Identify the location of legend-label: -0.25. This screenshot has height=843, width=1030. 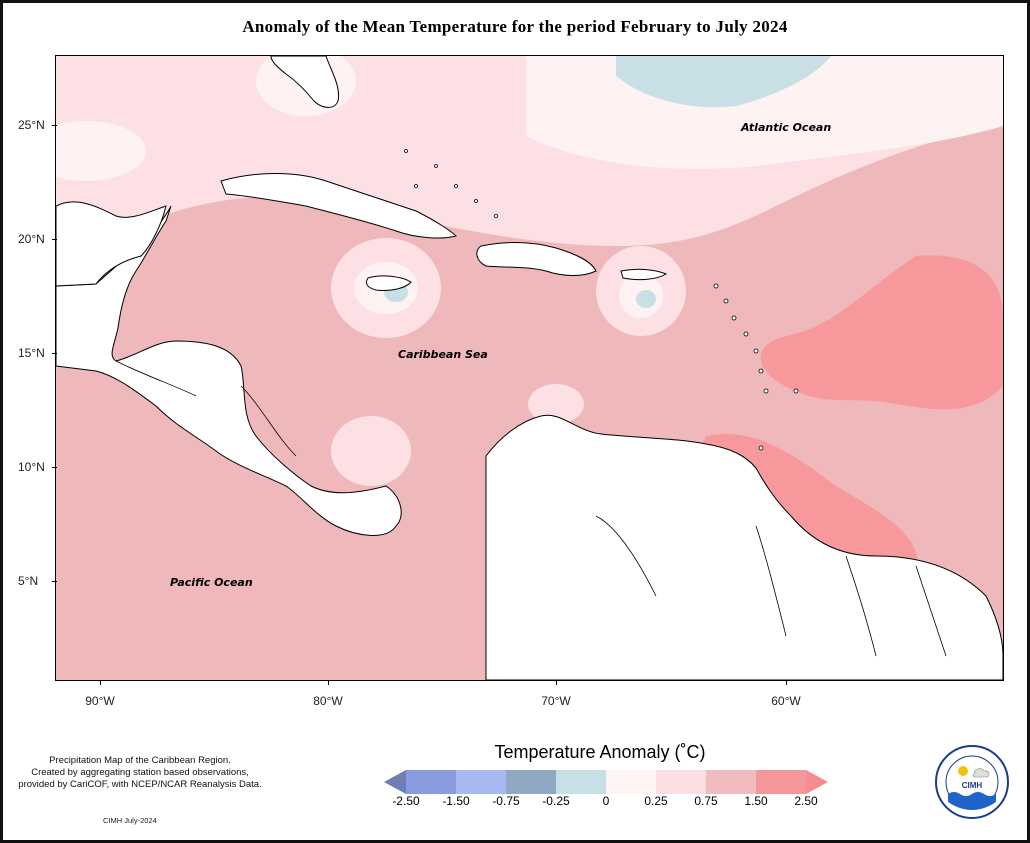
(556, 801).